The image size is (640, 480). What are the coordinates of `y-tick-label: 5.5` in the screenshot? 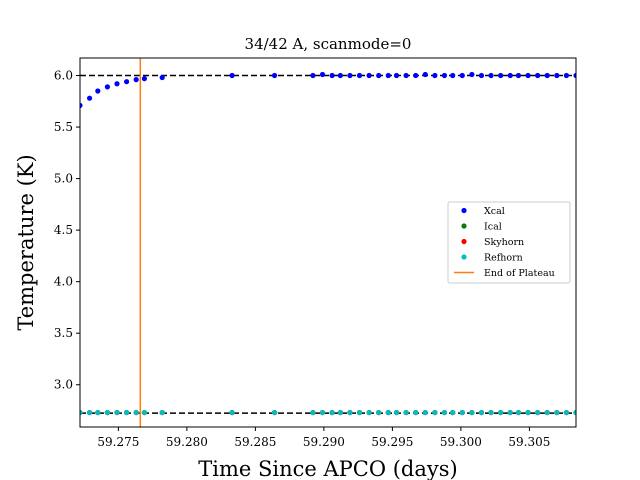 It's located at (63, 127).